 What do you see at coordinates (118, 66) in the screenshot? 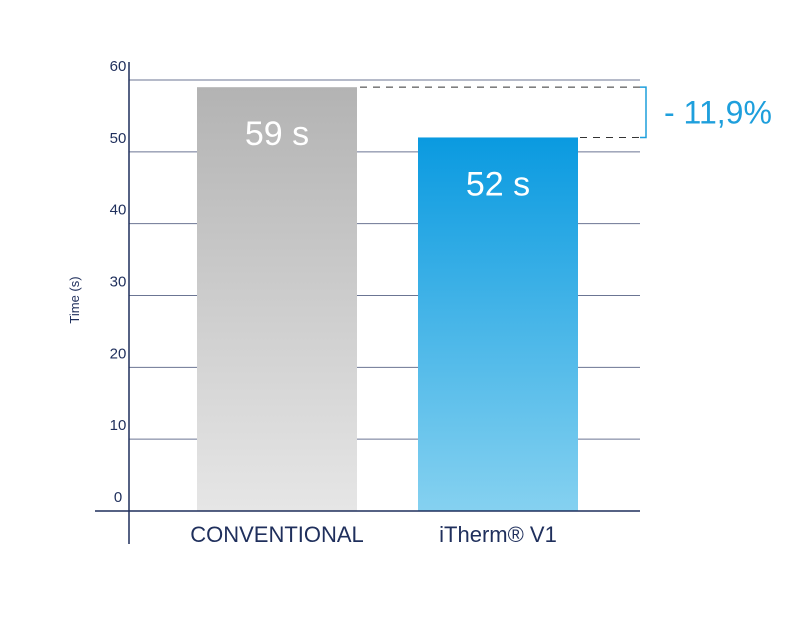
I see `y-tick-label: 60` at bounding box center [118, 66].